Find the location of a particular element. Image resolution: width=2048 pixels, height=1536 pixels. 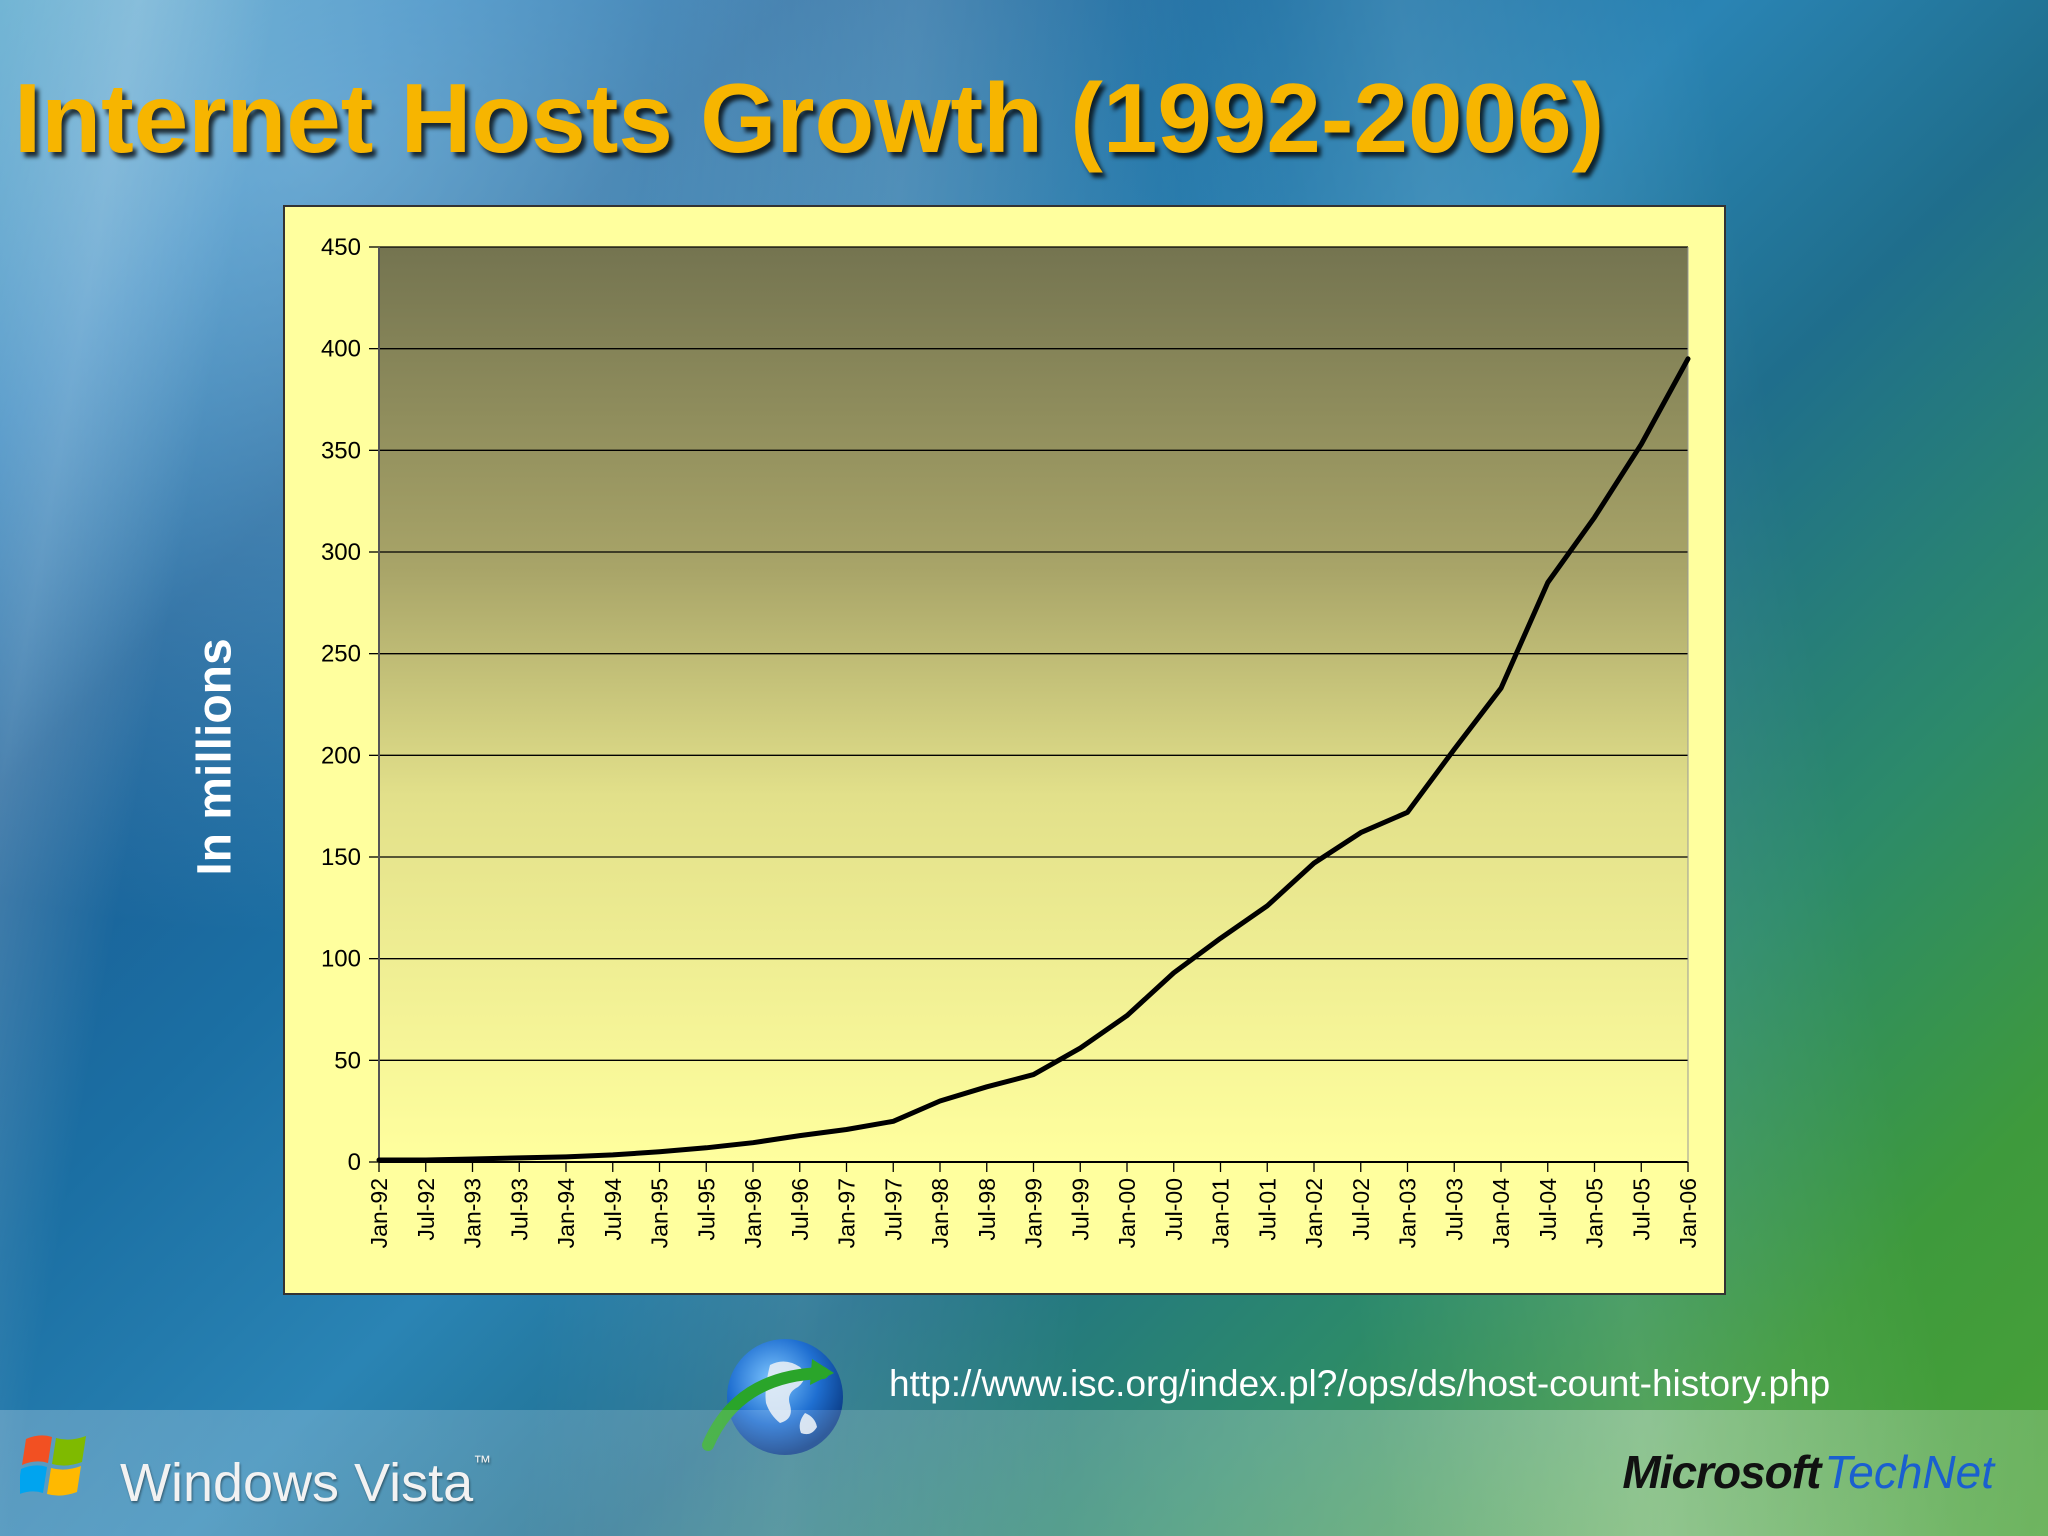

slide-title: Internet Hosts Growth (1992-2006) is located at coordinates (809, 118).